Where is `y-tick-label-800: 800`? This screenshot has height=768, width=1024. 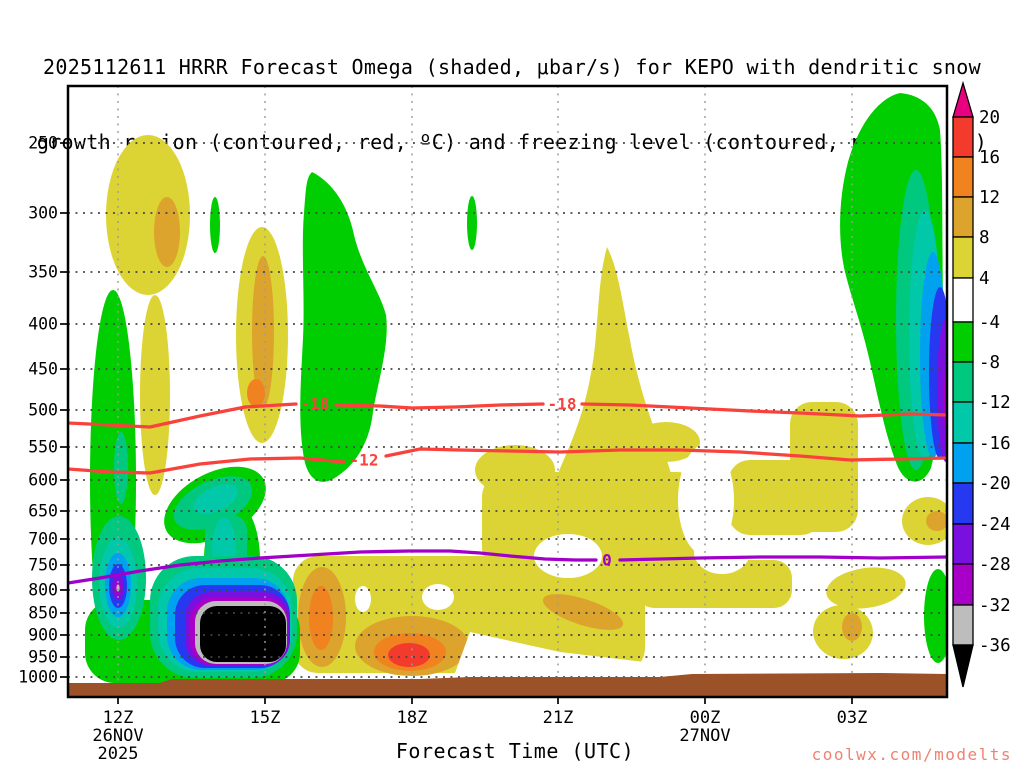 y-tick-label-800: 800 is located at coordinates (43, 590).